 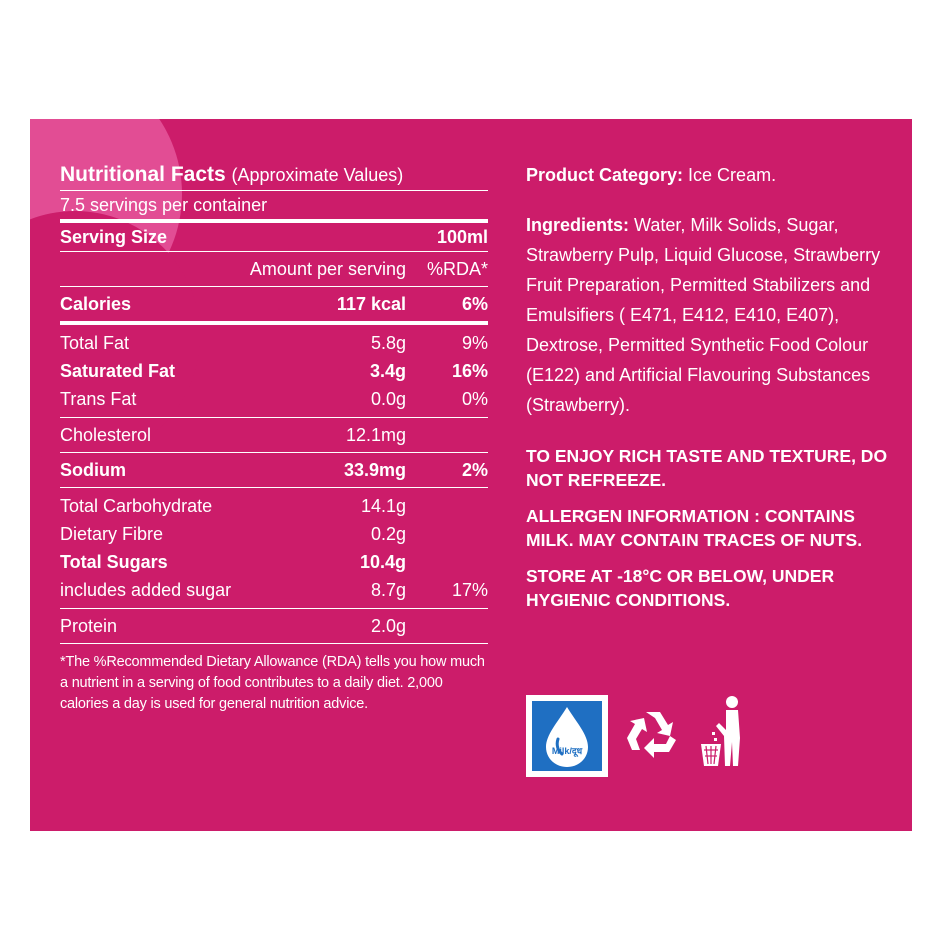 What do you see at coordinates (274, 236) in the screenshot?
I see `serving-size-row: Serving Size 100ml` at bounding box center [274, 236].